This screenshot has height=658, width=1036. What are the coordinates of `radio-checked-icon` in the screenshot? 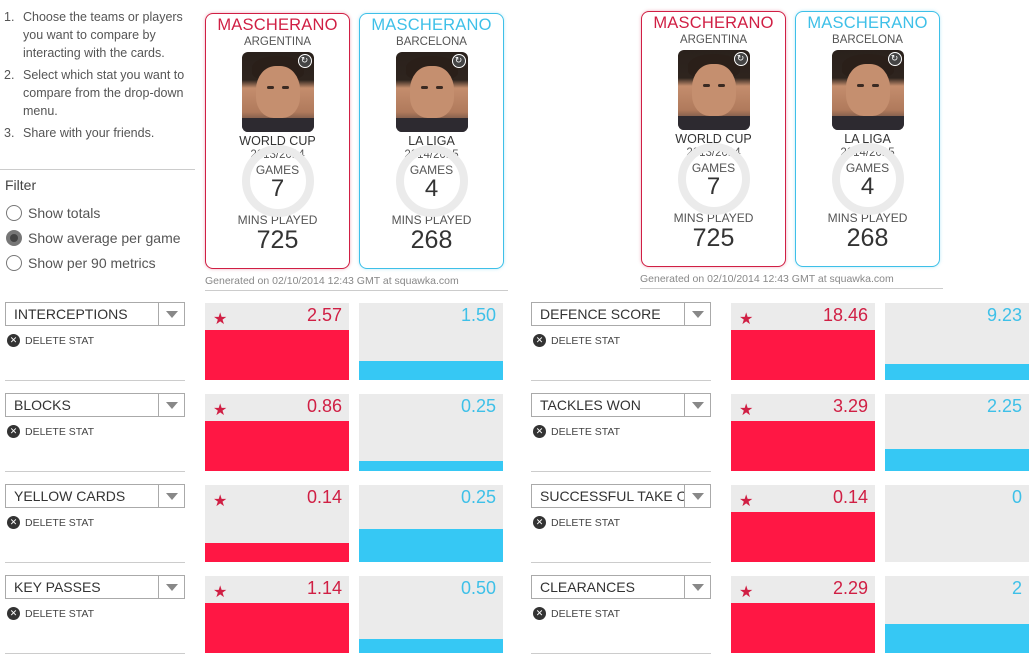 It's located at (14, 238).